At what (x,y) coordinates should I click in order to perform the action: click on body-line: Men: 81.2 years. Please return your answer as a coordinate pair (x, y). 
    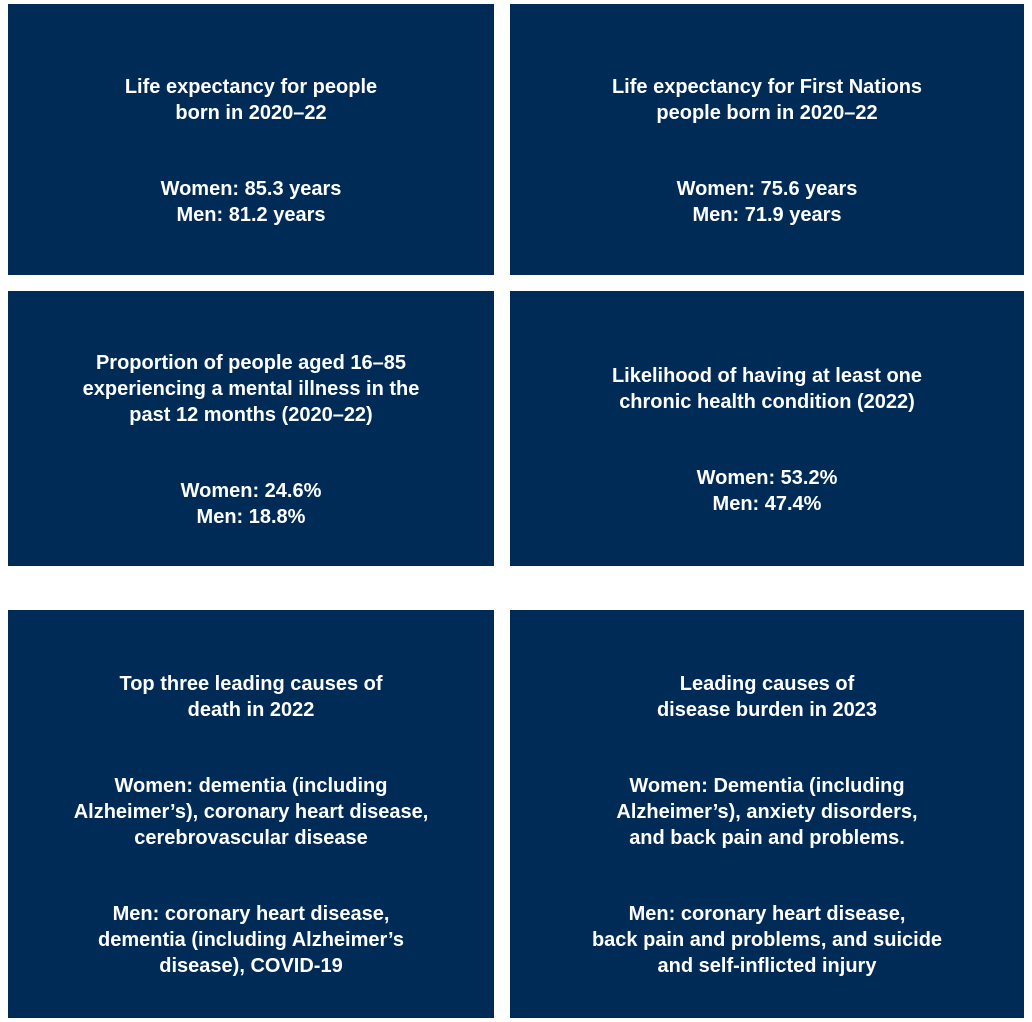
    Looking at the image, I should click on (251, 214).